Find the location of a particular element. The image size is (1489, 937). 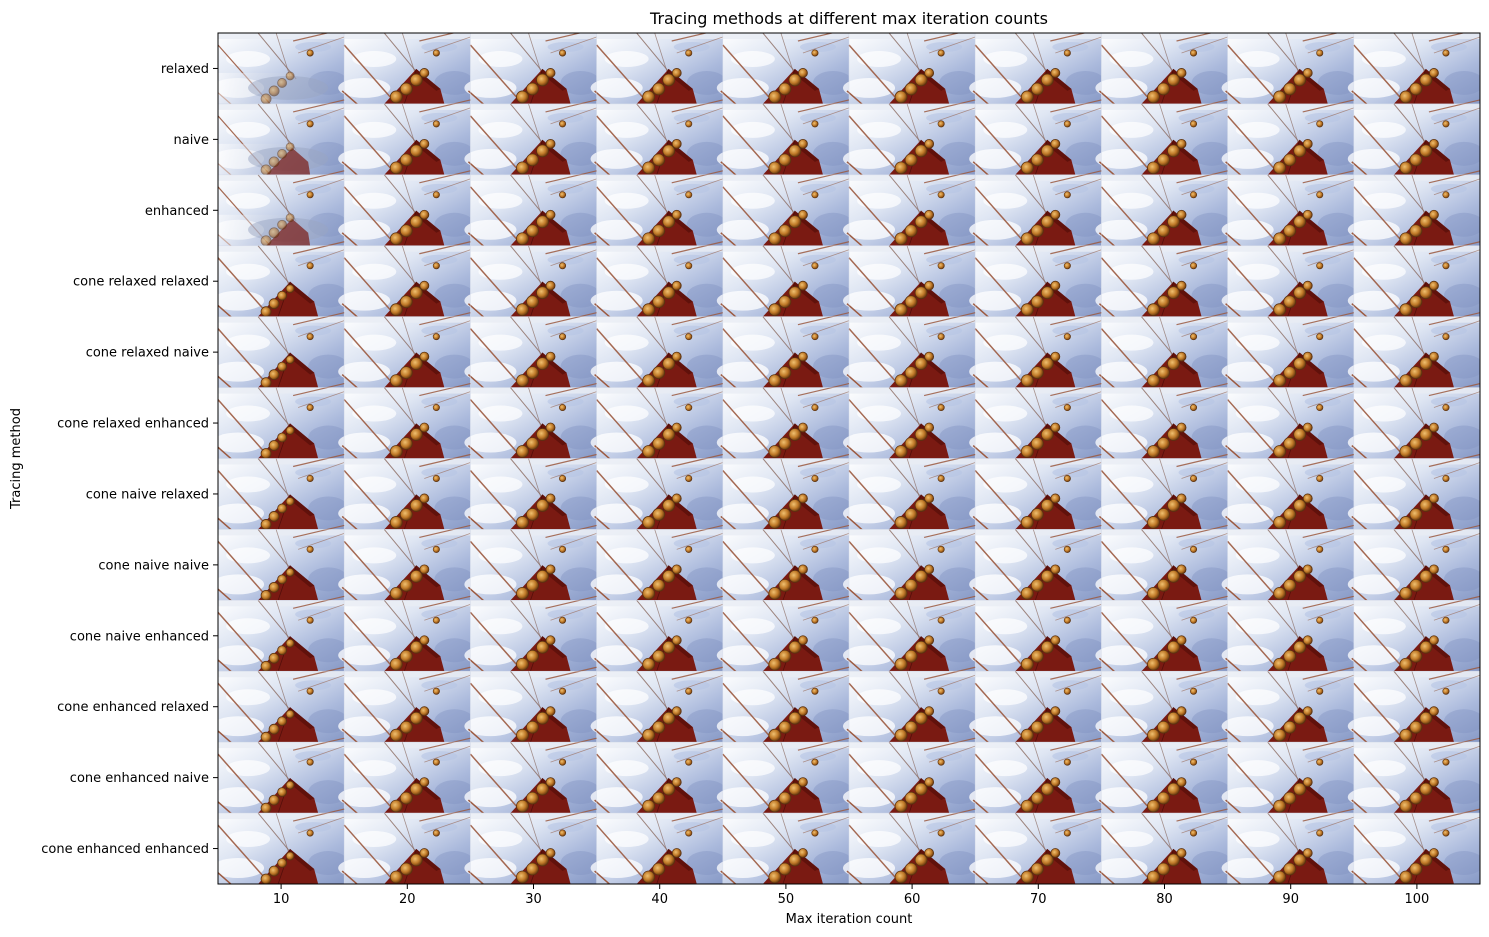

x-tick-label: 50 is located at coordinates (786, 899).